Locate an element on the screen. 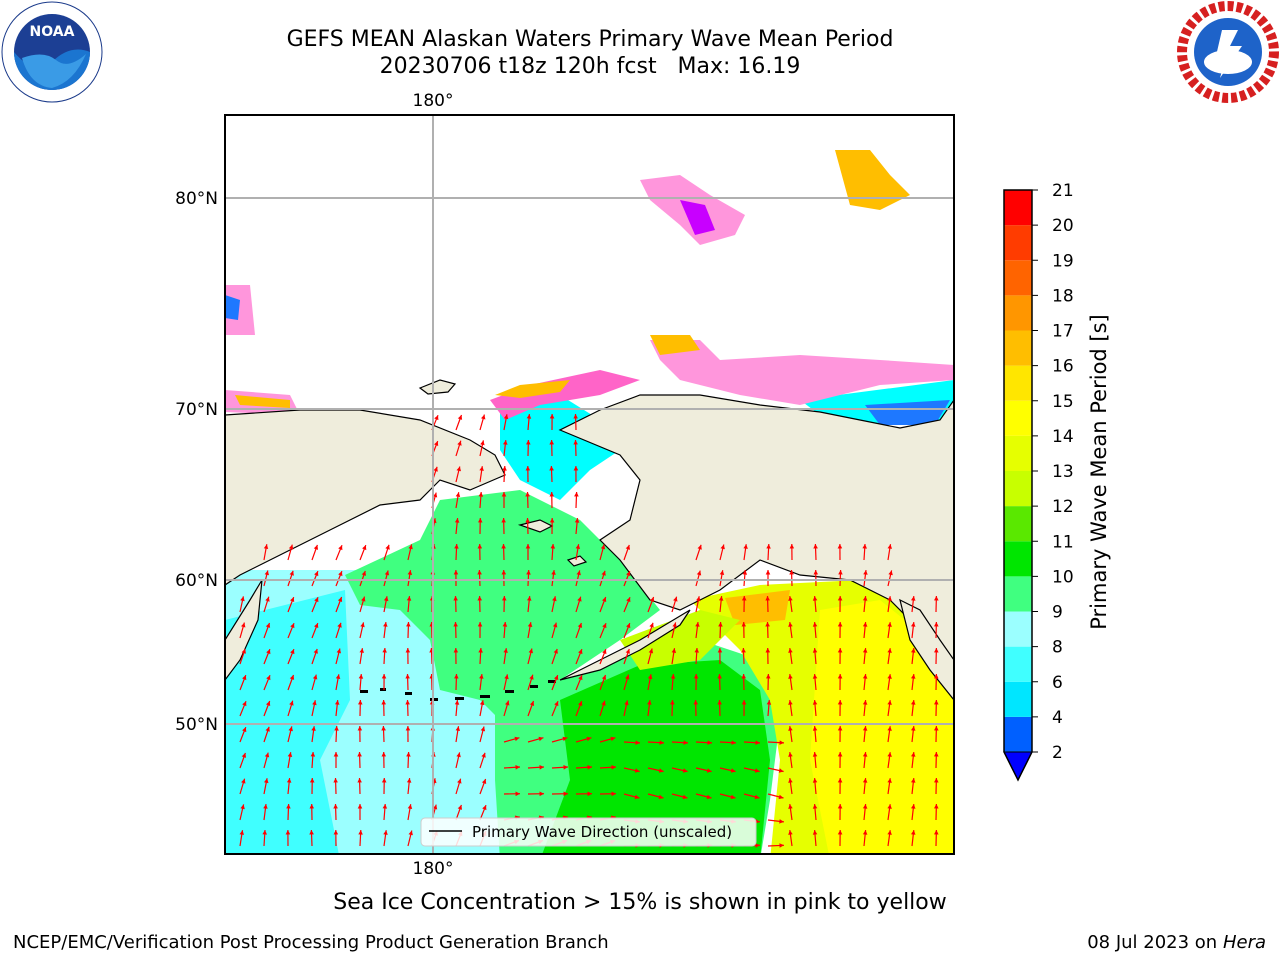 The width and height of the screenshot is (1280, 960). land-wrangel is located at coordinates (437, 387).